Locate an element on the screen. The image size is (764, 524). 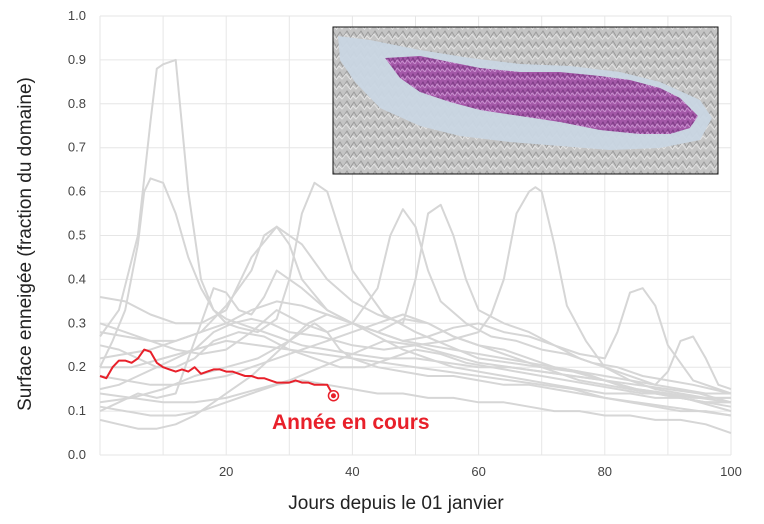
high-snow-zone is located at coordinates (541, 95).